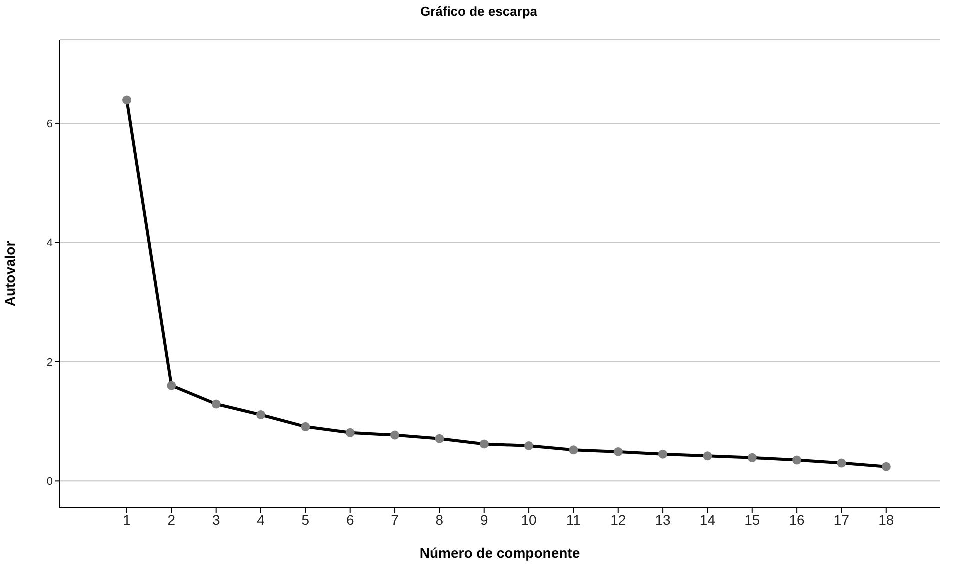 The width and height of the screenshot is (958, 568). Describe the element at coordinates (440, 520) in the screenshot. I see `x-tick-label: 8` at that location.